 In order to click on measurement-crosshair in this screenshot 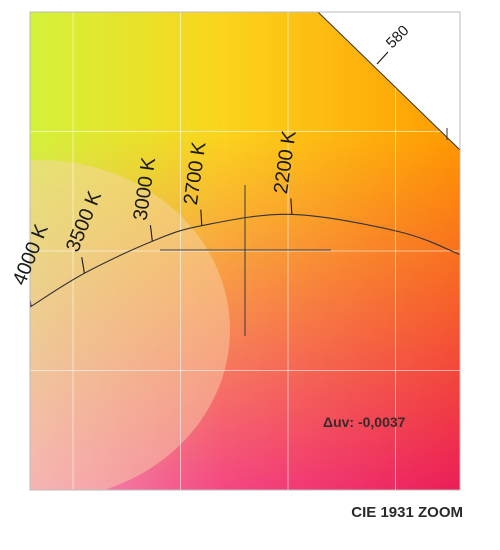, I will do `click(245, 260)`.